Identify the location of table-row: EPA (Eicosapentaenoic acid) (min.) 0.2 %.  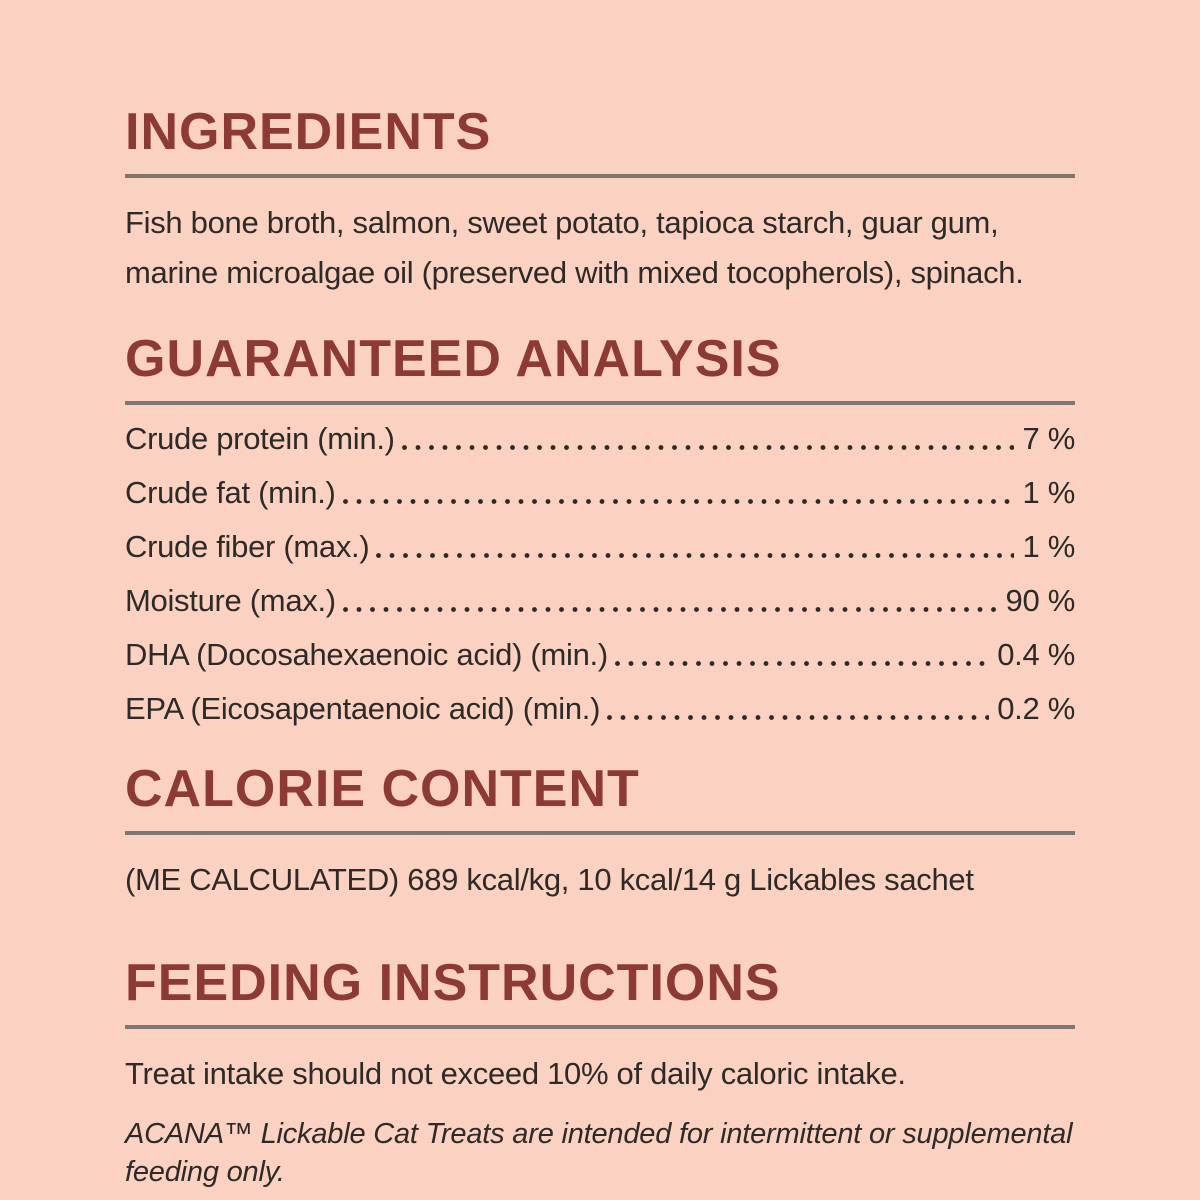
(600, 709).